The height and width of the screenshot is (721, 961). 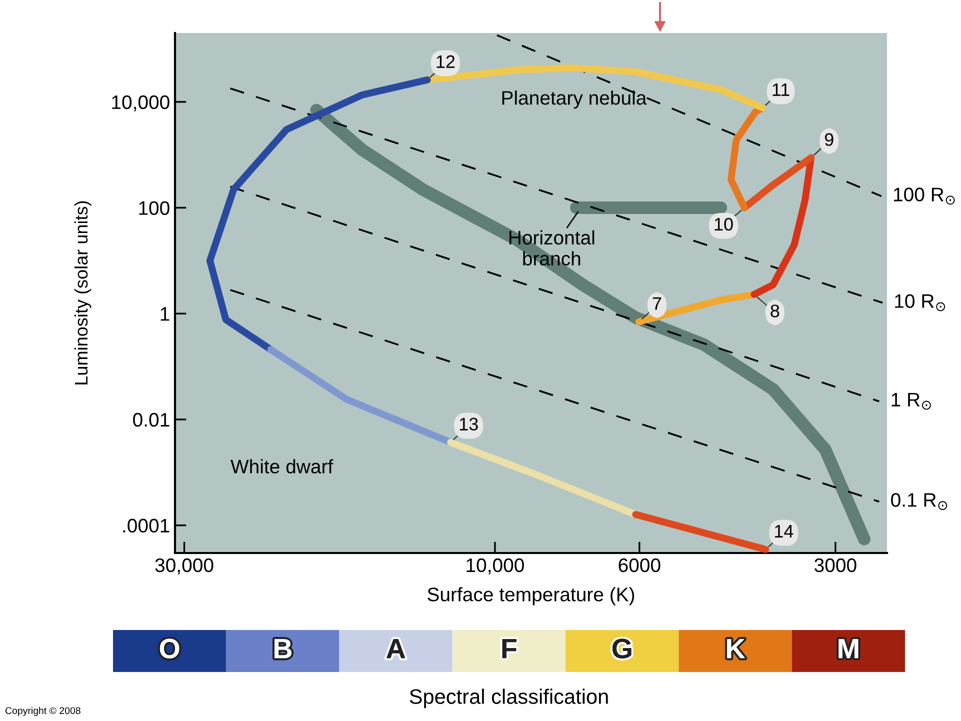 I want to click on series-label: 1 R$_{⊙}$, so click(x=911, y=401).